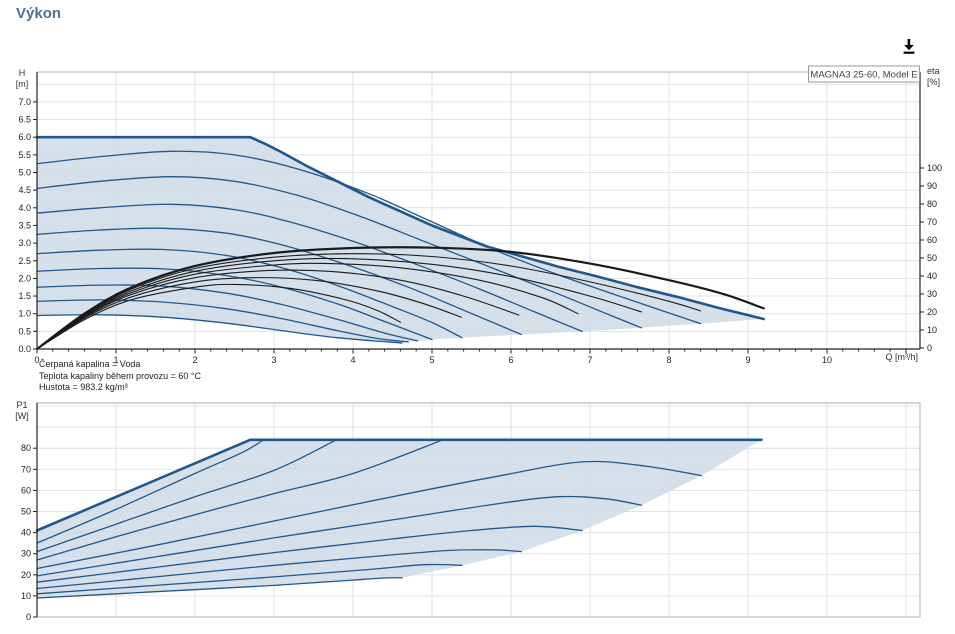 The width and height of the screenshot is (955, 634). What do you see at coordinates (26, 533) in the screenshot?
I see `p1-axis-tick-label: 40` at bounding box center [26, 533].